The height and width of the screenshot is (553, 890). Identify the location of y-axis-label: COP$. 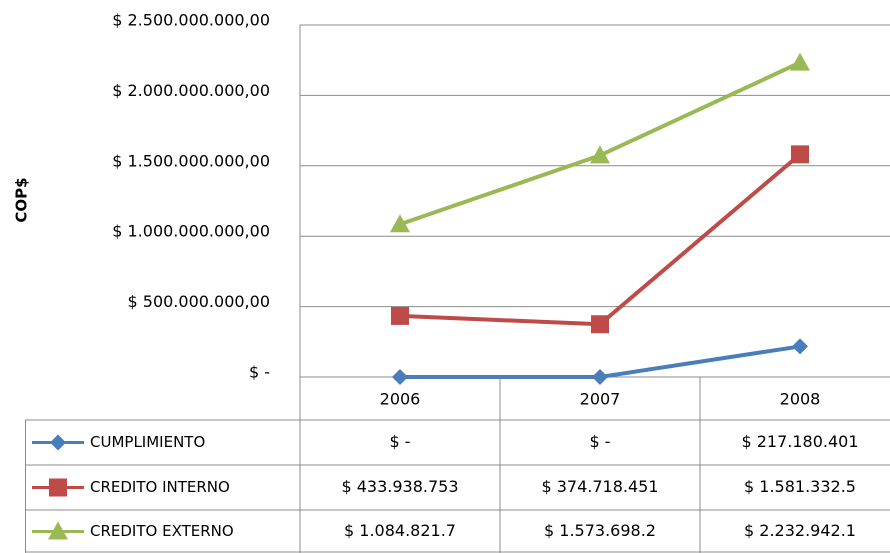
(22, 199).